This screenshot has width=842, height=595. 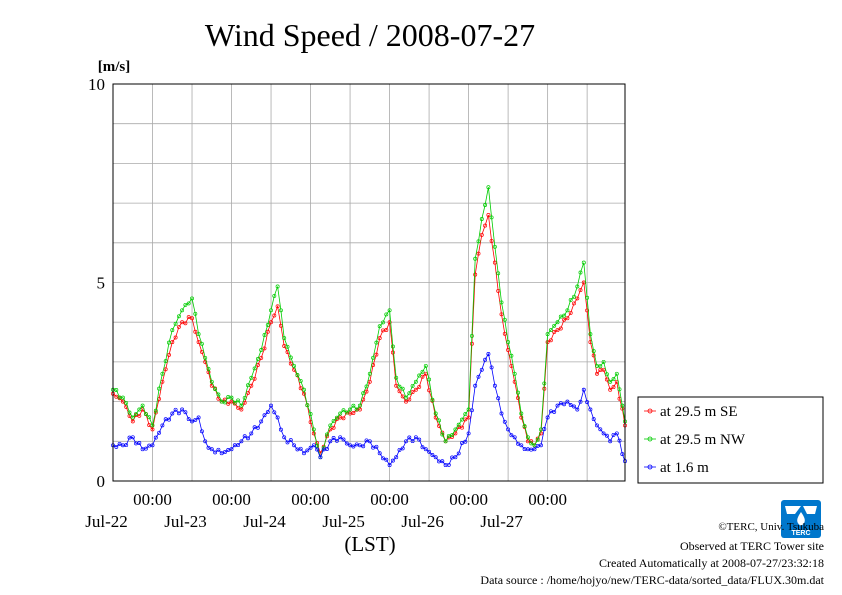 I want to click on legend-item: at 1.6 m, so click(x=676, y=468).